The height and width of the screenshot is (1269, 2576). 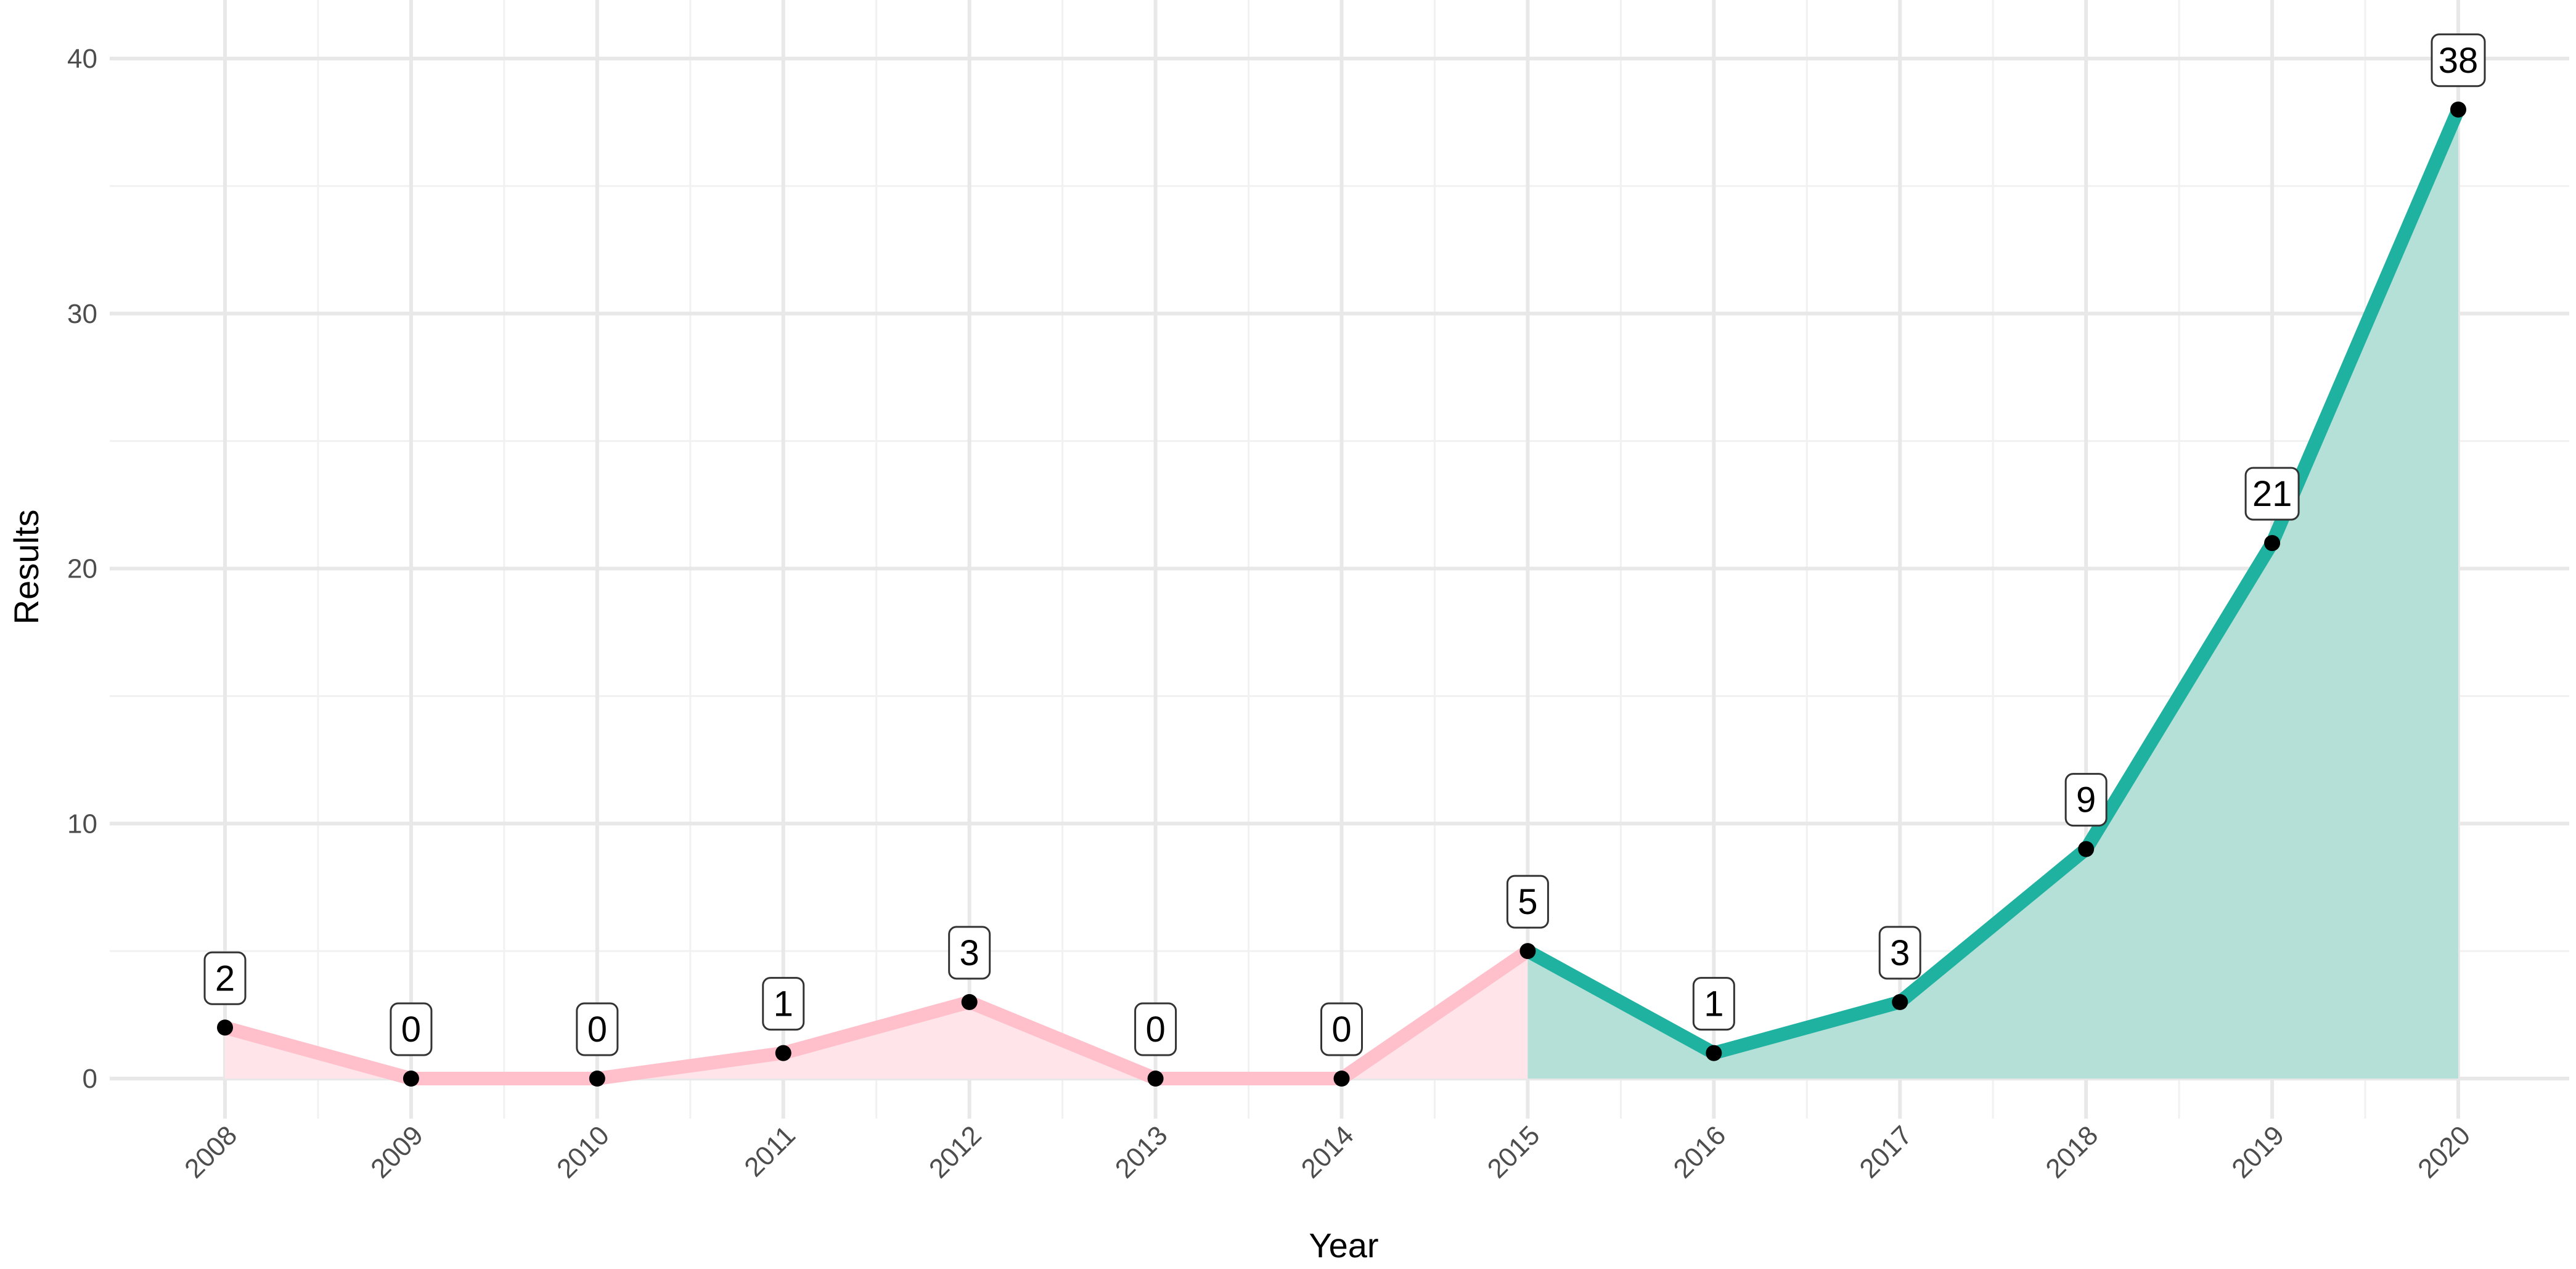 What do you see at coordinates (211, 1152) in the screenshot?
I see `x-tick-label: 2008` at bounding box center [211, 1152].